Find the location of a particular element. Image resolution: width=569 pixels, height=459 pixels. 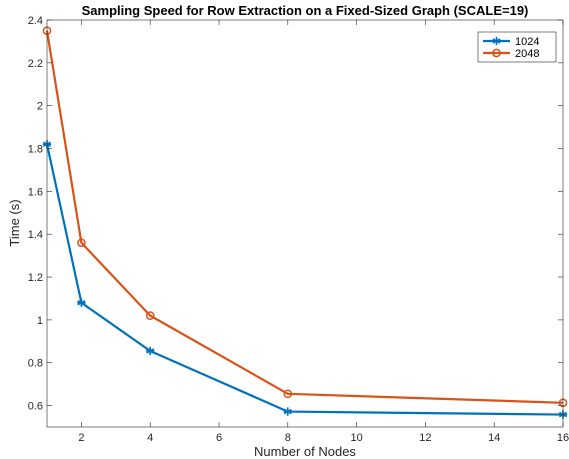

x-tick-label: 8 is located at coordinates (288, 438).